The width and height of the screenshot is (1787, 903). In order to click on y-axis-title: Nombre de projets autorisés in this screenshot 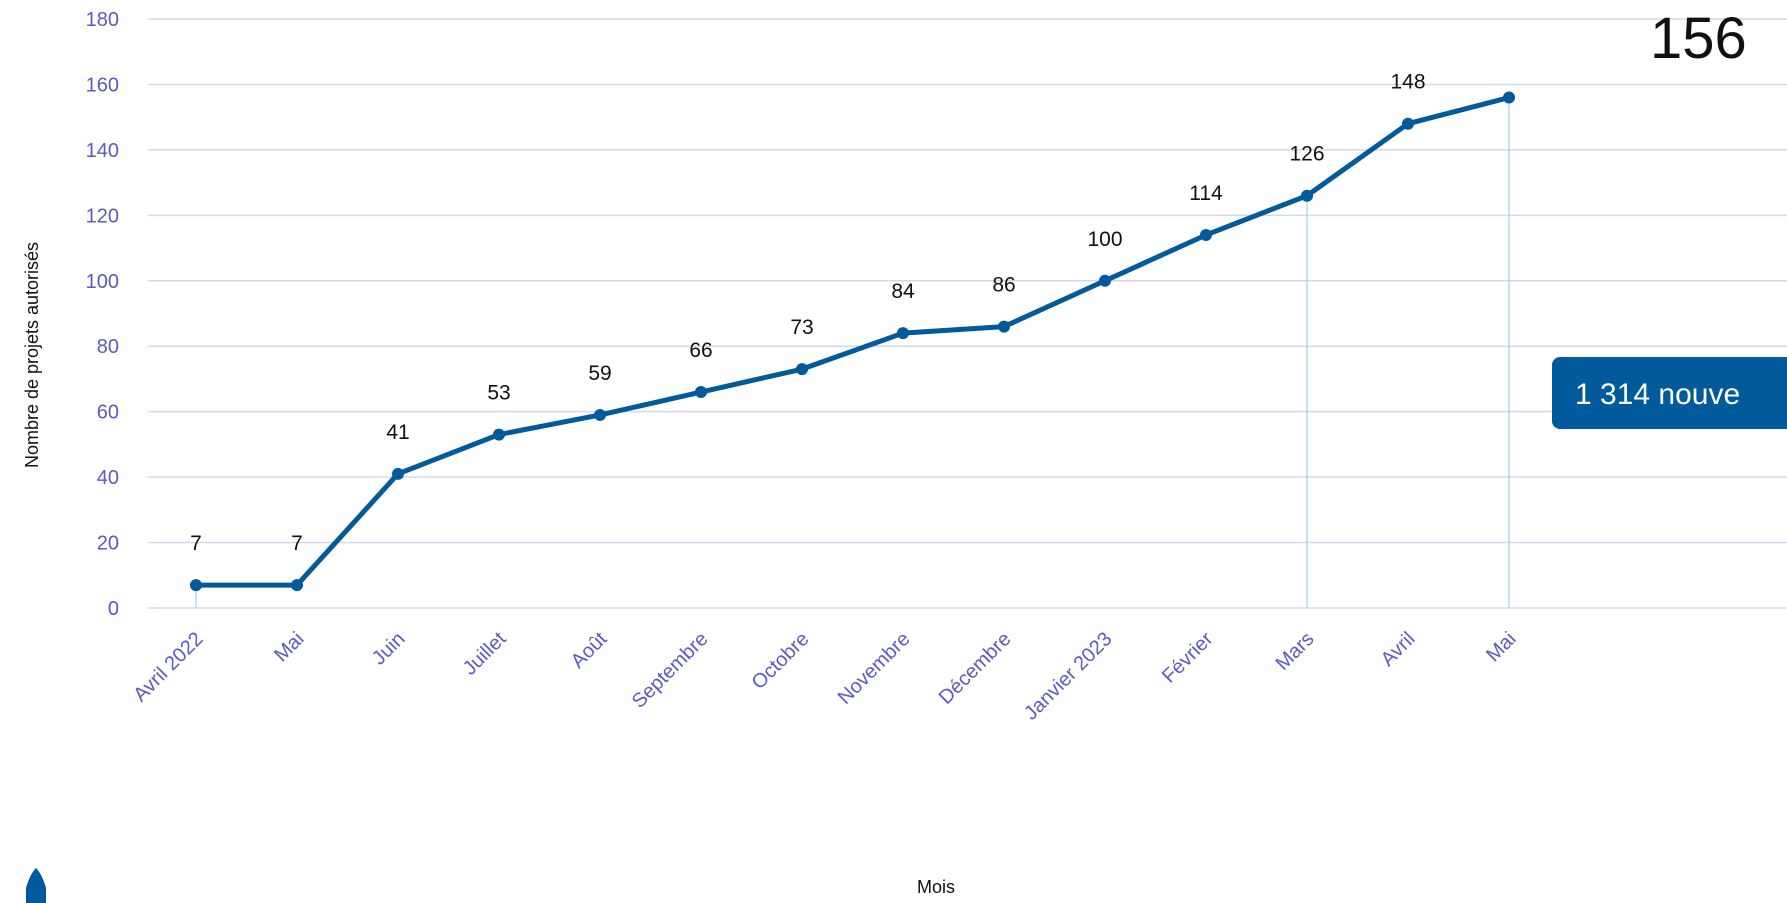, I will do `click(32, 355)`.